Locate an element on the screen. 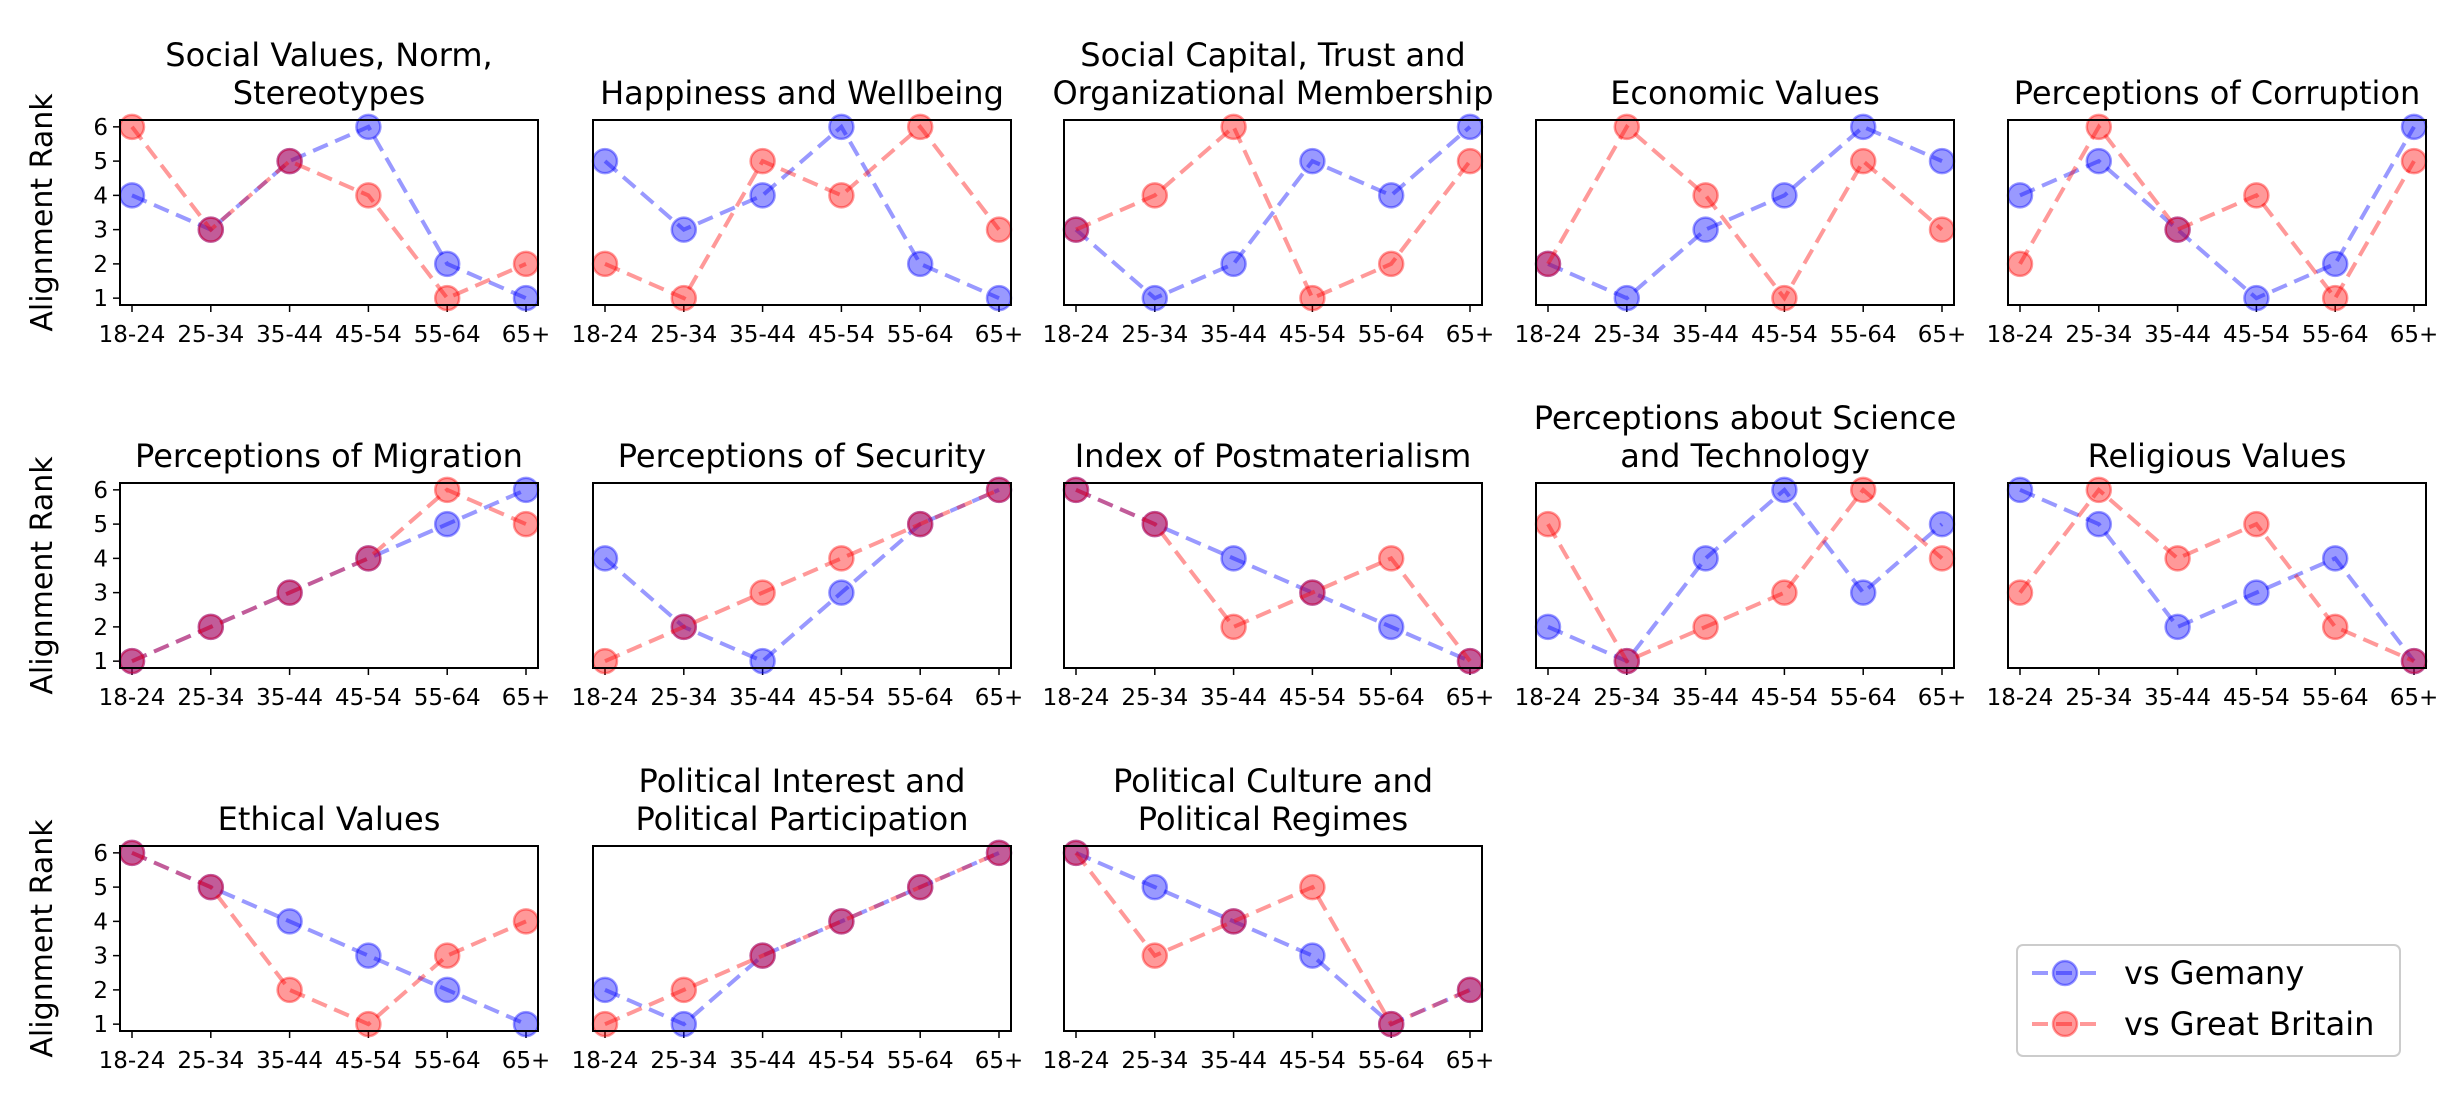 The image size is (2450, 1104). panel-title: Economic Values is located at coordinates (1745, 93).